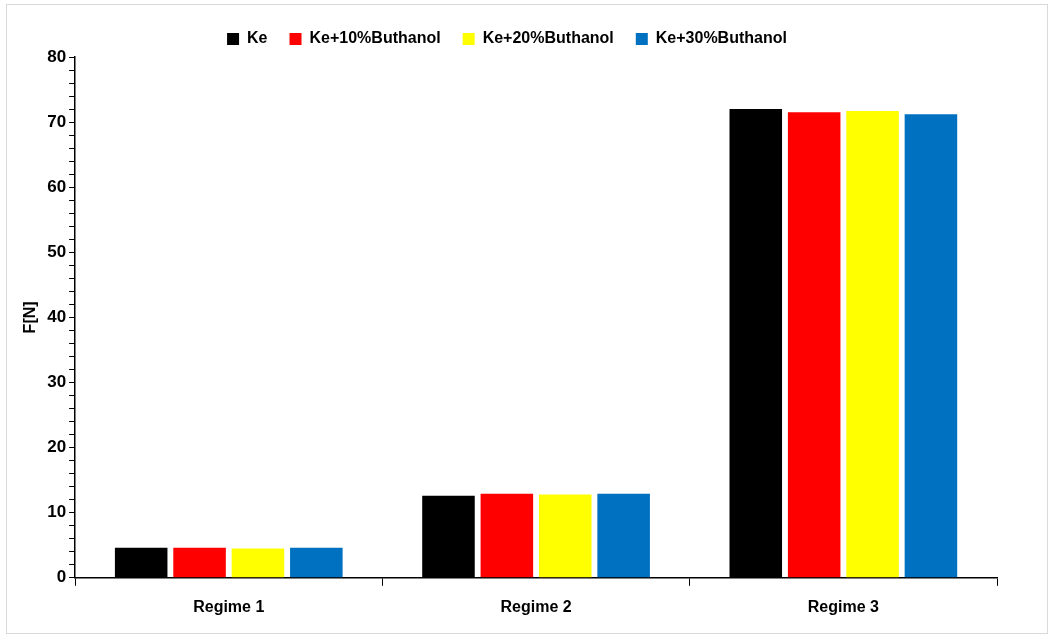 The image size is (1054, 637). Describe the element at coordinates (229, 606) in the screenshot. I see `x-tick-label: Regime 1` at that location.